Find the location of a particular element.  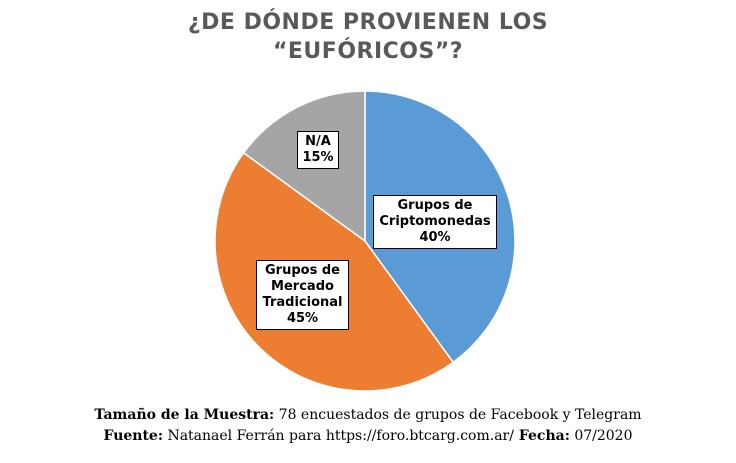

footer-date-label: Fecha: is located at coordinates (541, 436).